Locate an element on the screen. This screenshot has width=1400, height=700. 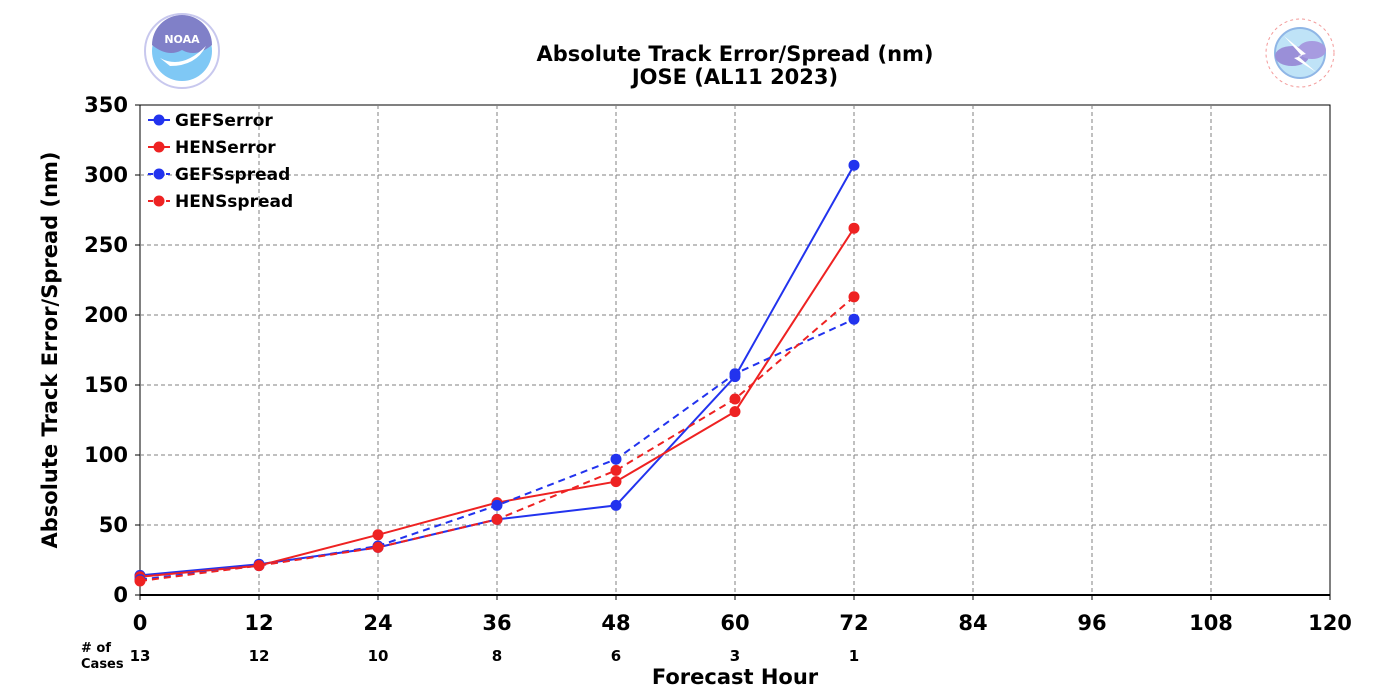
x-tick-label: 24 is located at coordinates (377, 623).